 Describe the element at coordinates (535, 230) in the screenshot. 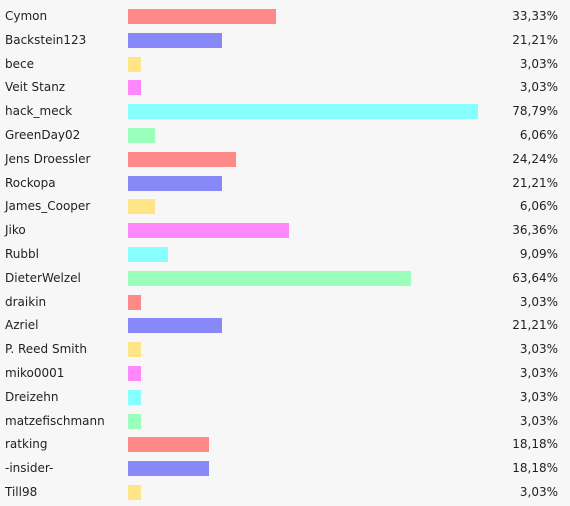

I see `bar-value-label: 36,36%` at that location.